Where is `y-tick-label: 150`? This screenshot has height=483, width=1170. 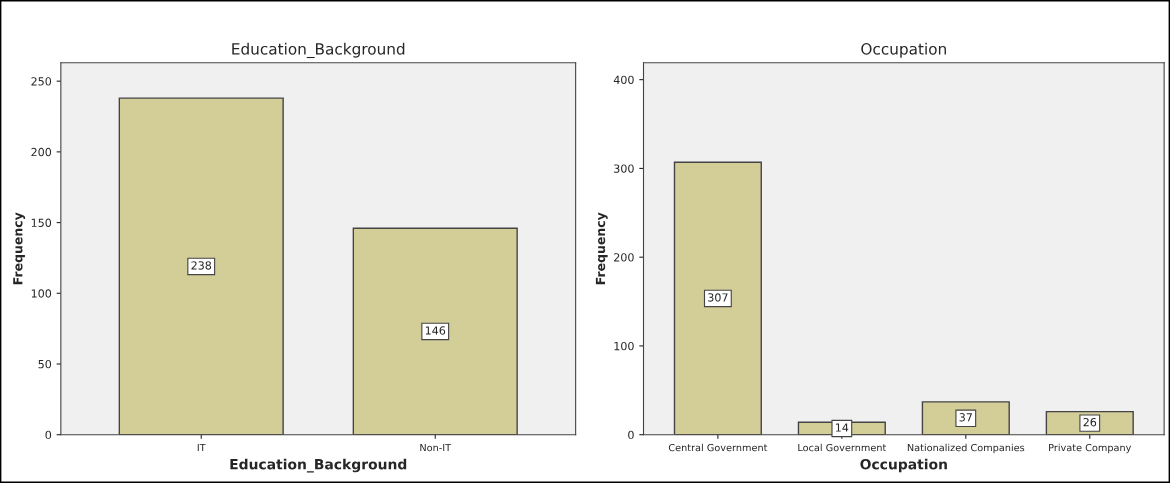 y-tick-label: 150 is located at coordinates (41, 222).